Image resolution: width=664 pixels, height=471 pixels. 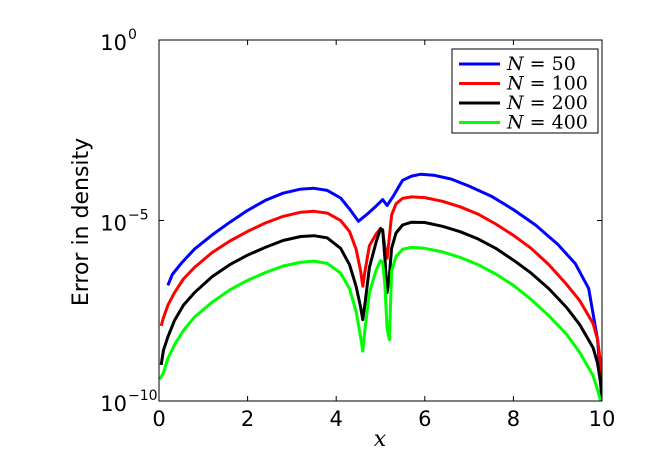 I want to click on x-tick-label: 0, so click(x=158, y=419).